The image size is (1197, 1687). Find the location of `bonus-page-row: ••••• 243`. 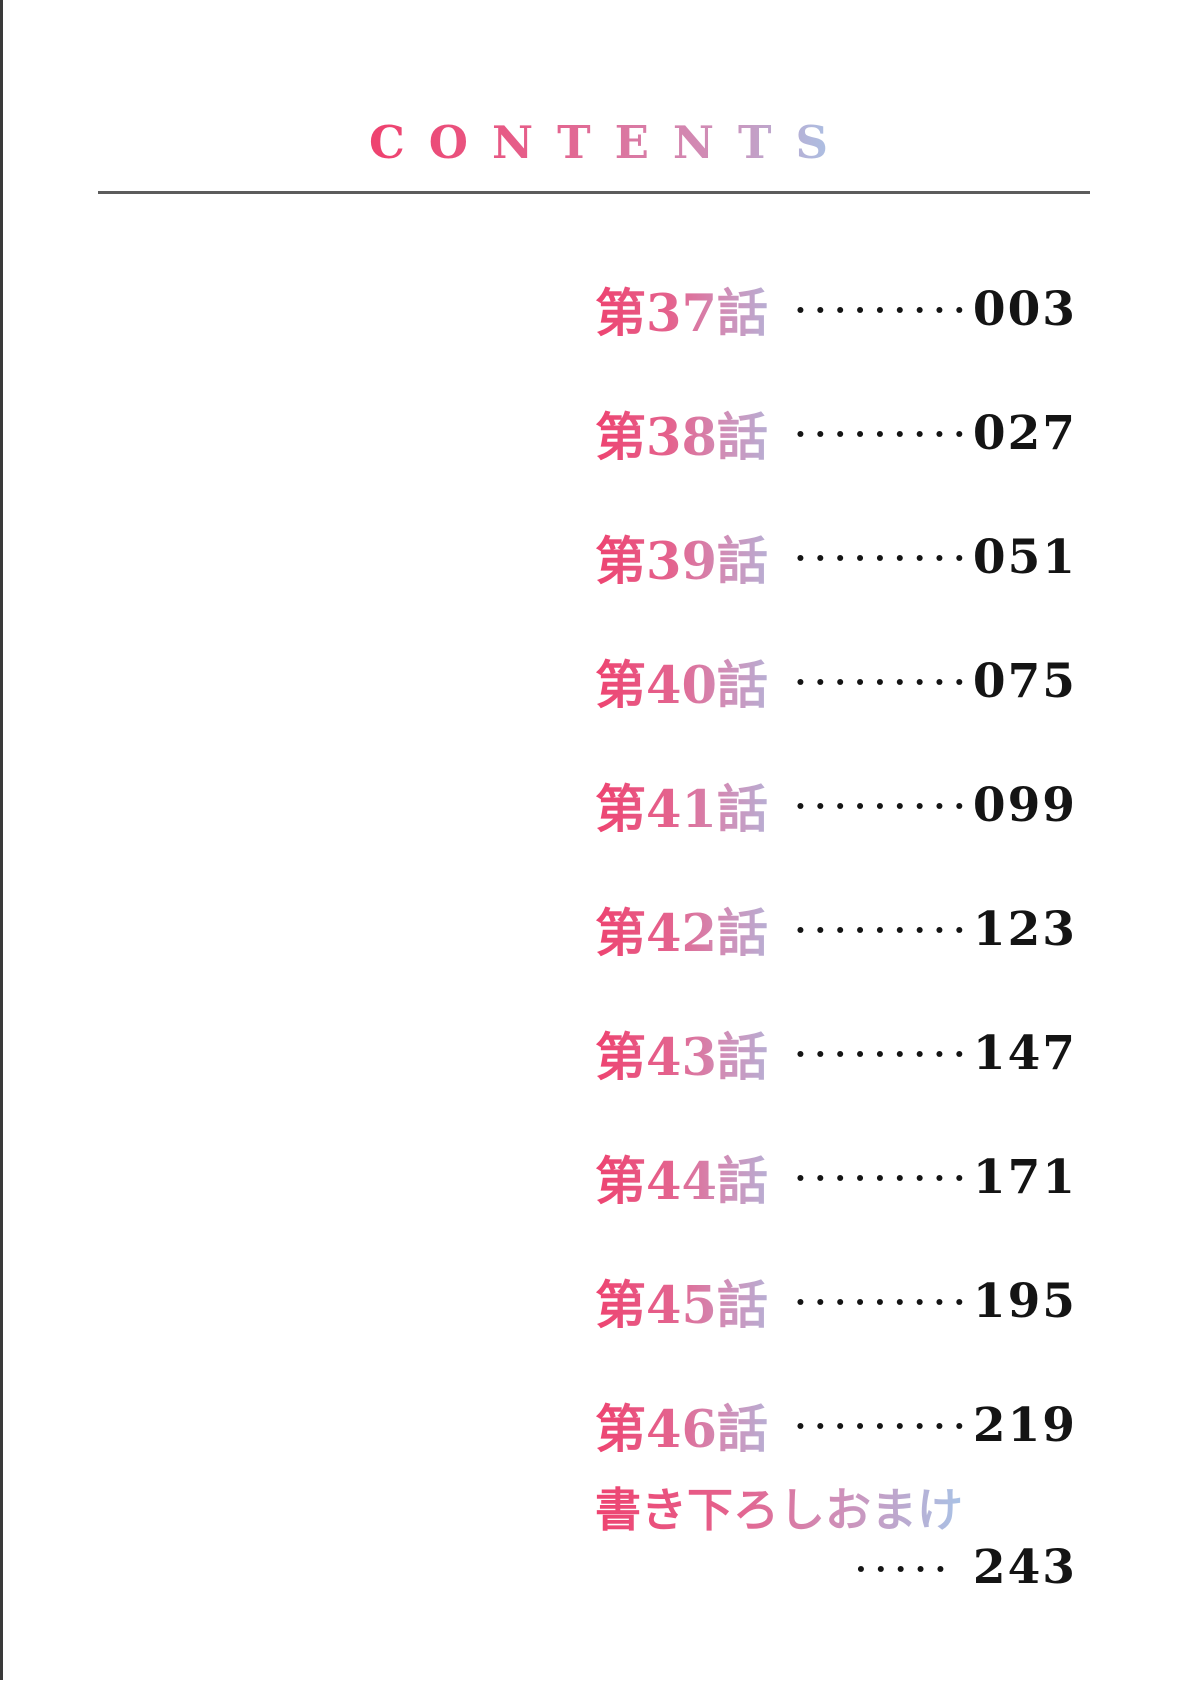

bonus-page-row: ••••• 243 is located at coordinates (966, 1567).